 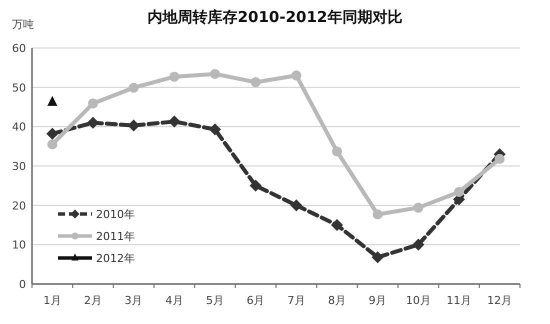 I want to click on y-tick-label: 30, so click(x=19, y=166).